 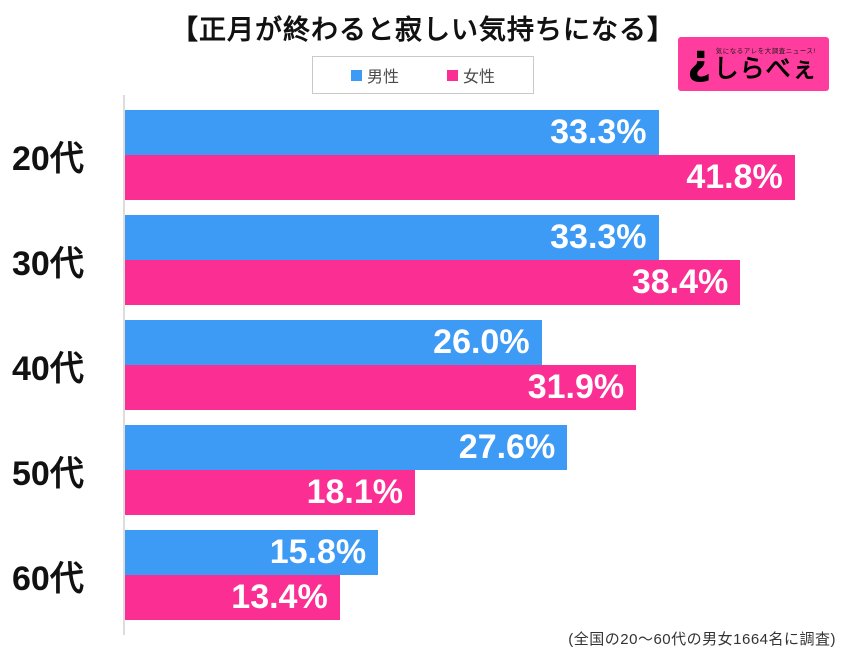 I want to click on legend-item-male: 男性, so click(x=374, y=75).